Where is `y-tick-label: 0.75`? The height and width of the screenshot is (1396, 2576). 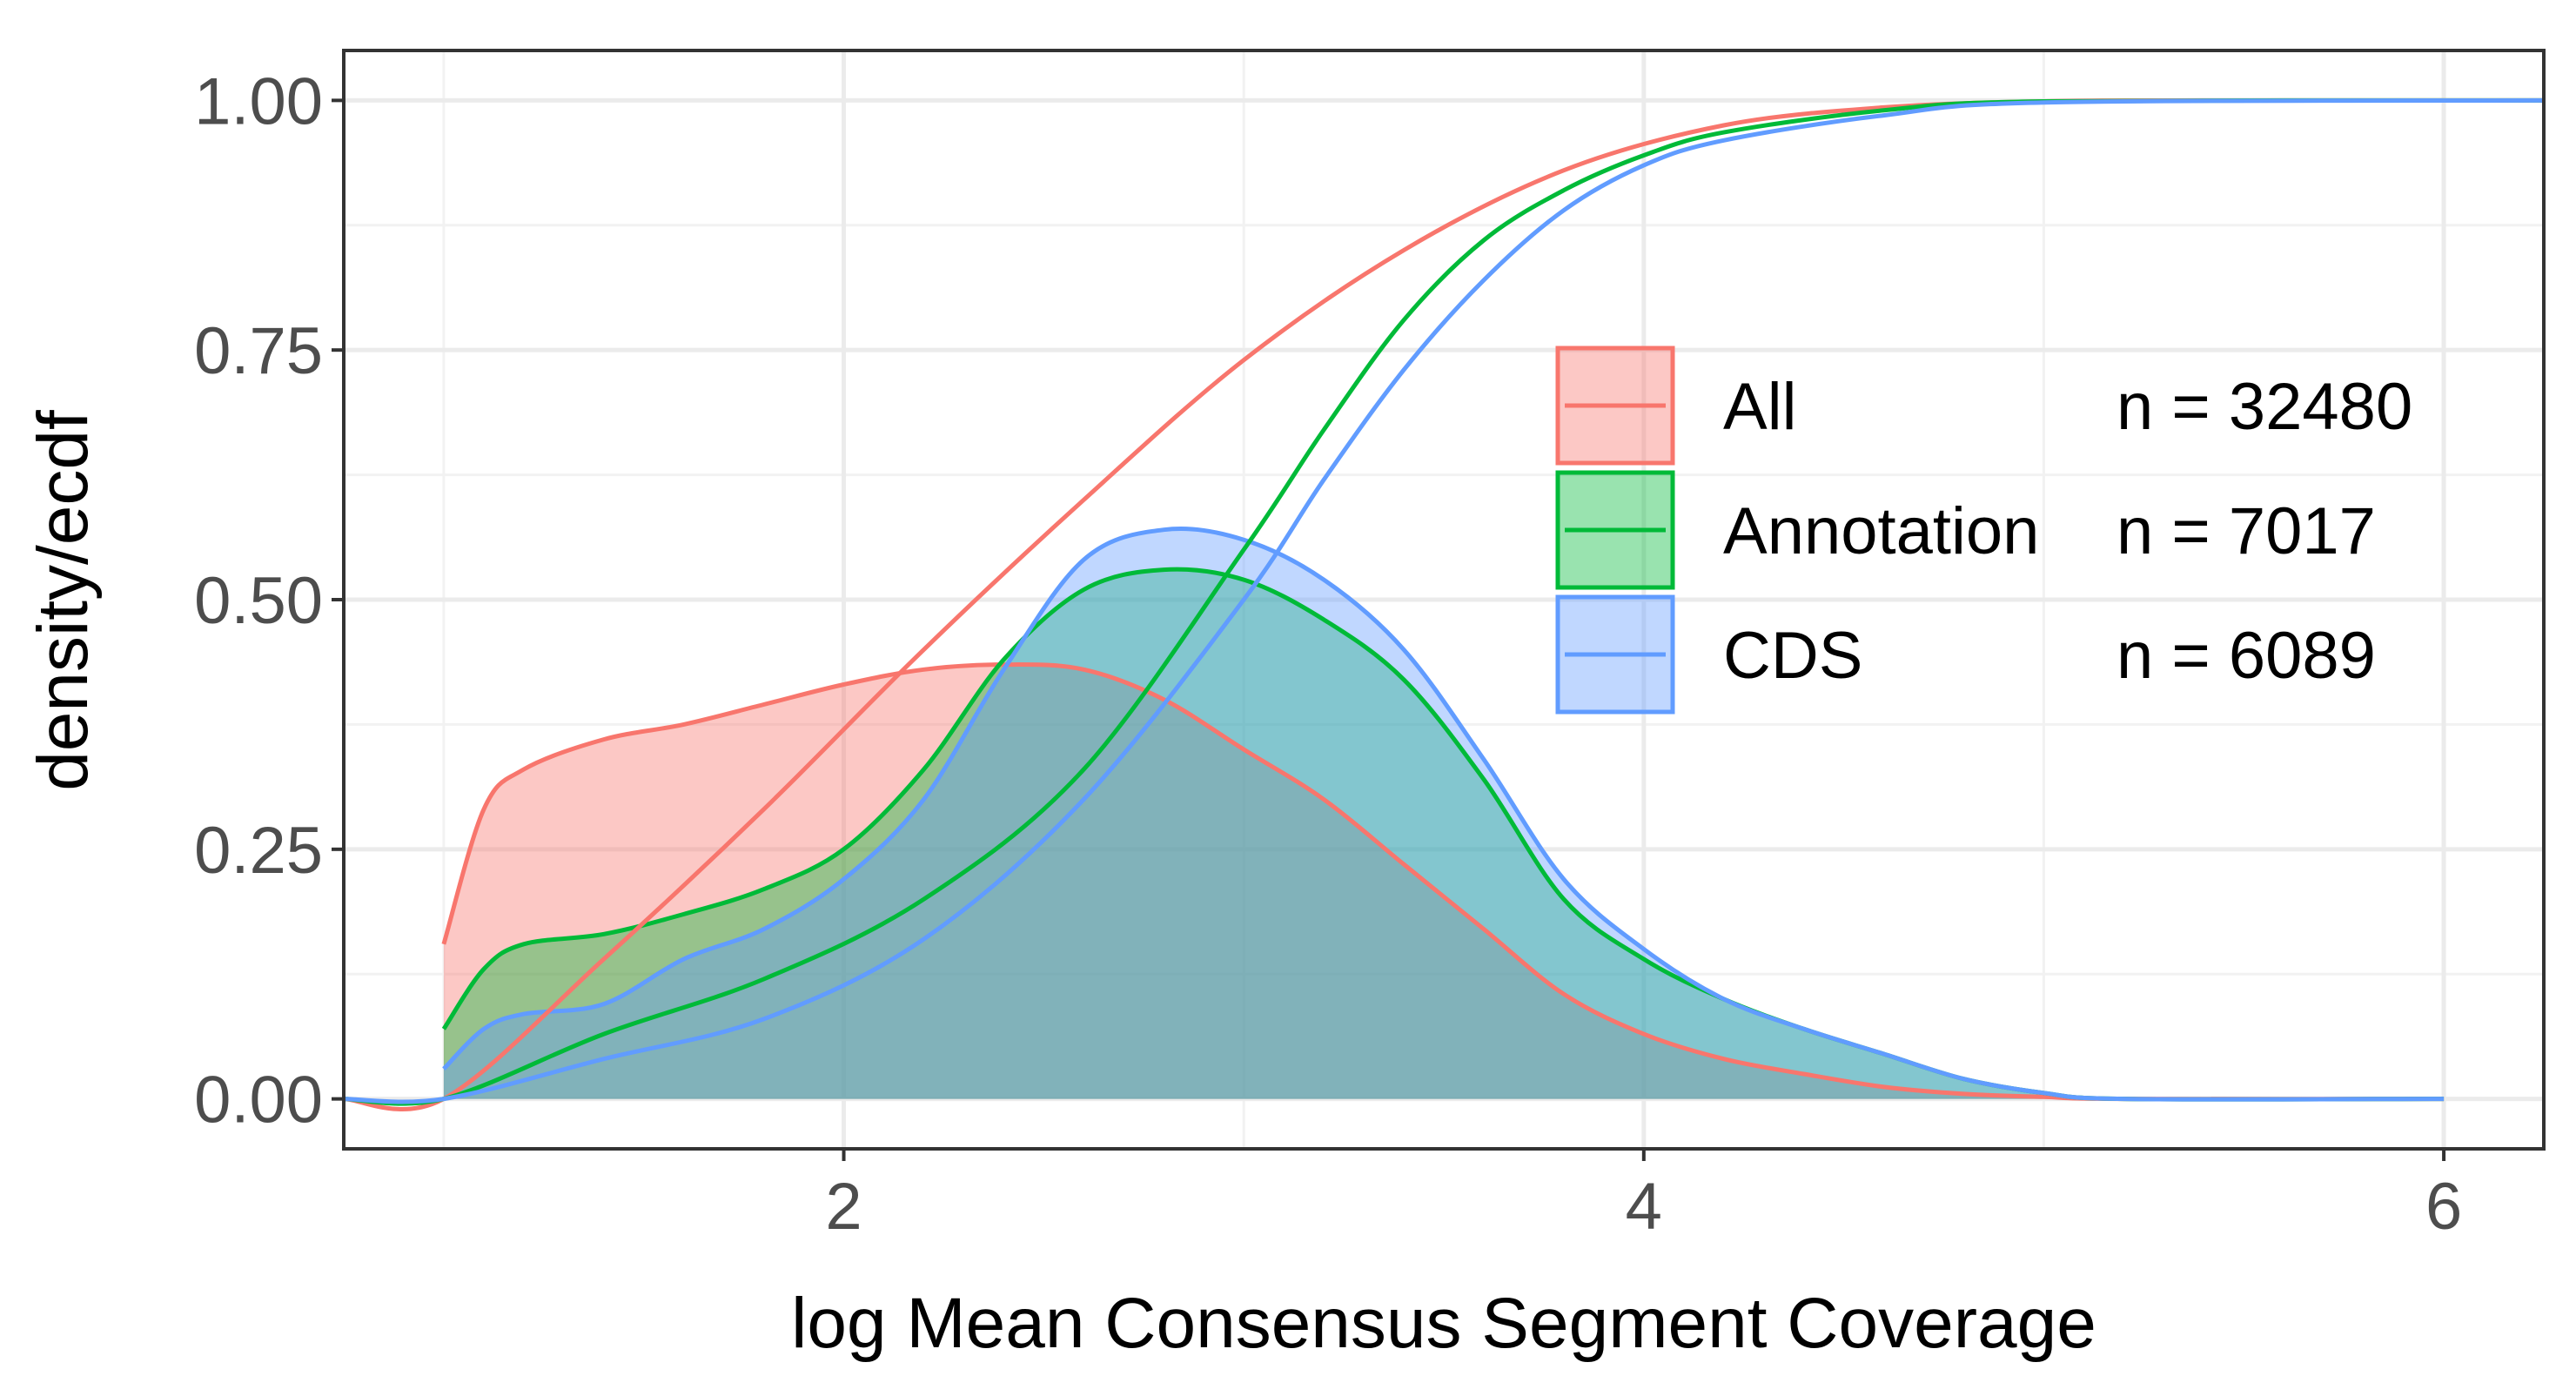
y-tick-label: 0.75 is located at coordinates (258, 351).